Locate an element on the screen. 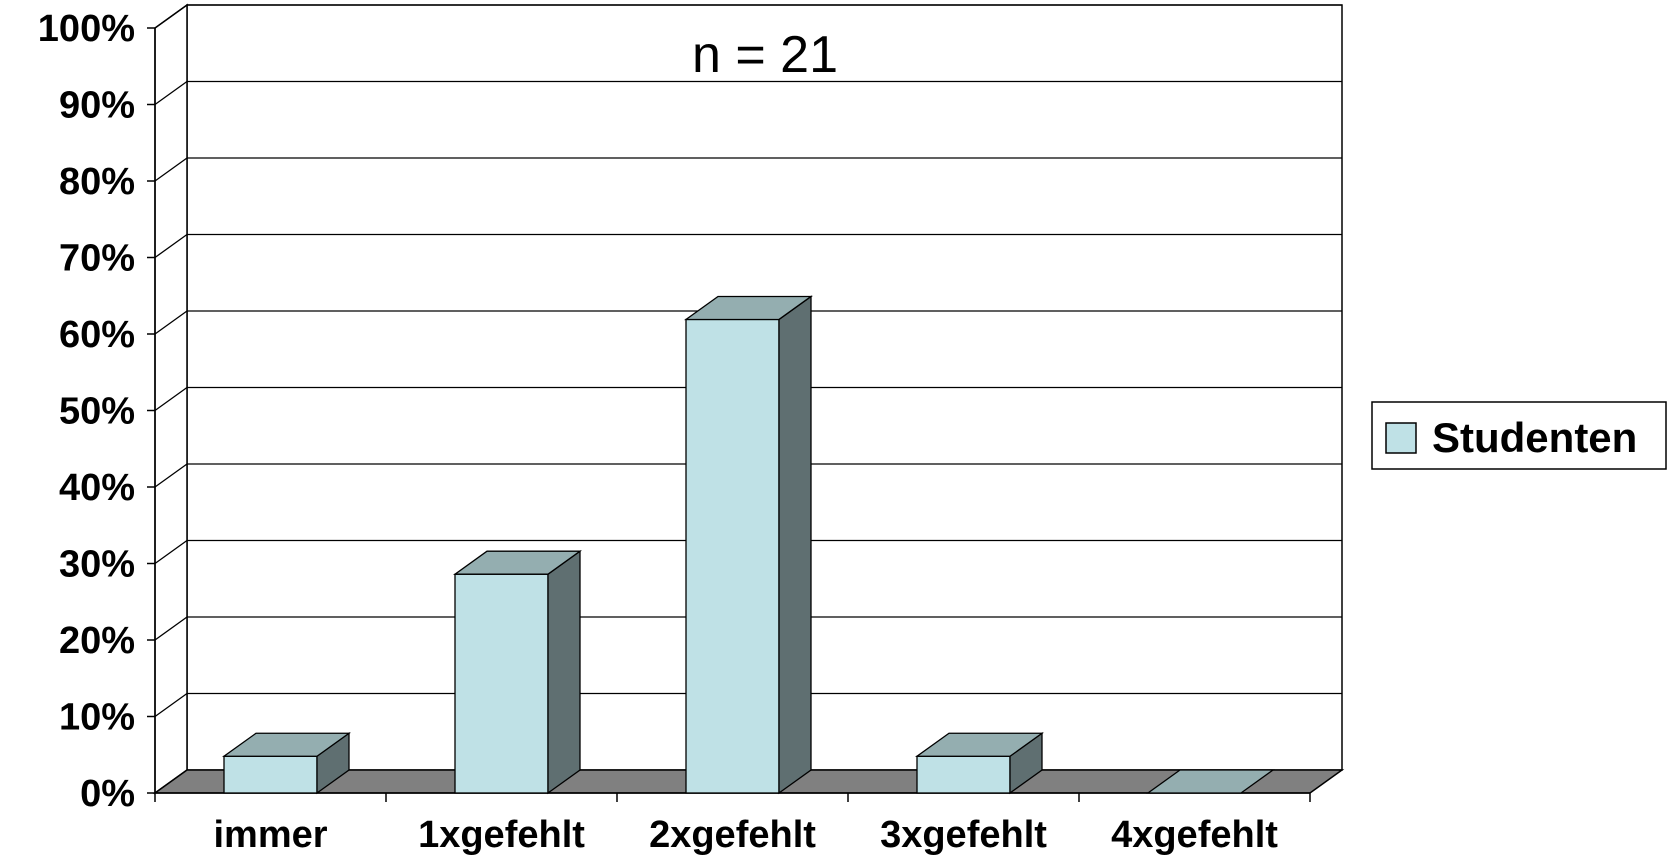 This screenshot has width=1675, height=868. legend: Studenten is located at coordinates (1519, 435).